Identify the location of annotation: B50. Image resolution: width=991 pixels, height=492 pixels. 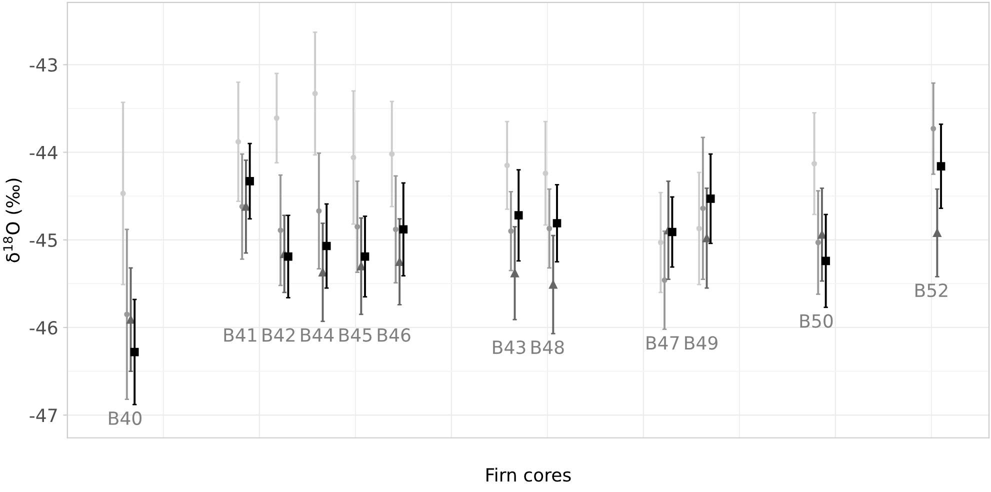
(816, 321).